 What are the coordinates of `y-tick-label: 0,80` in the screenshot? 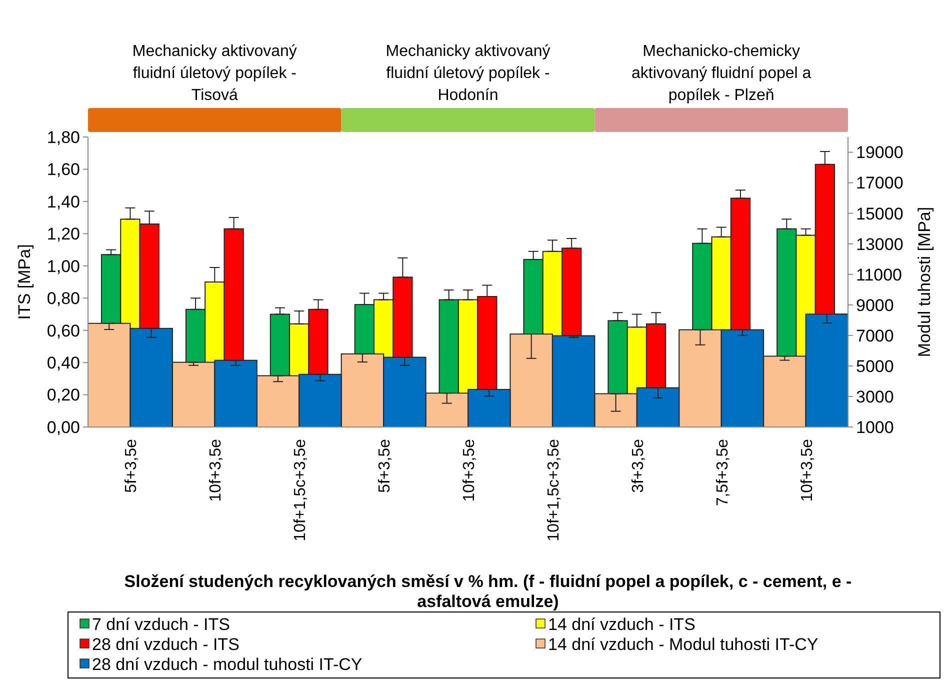 It's located at (63, 298).